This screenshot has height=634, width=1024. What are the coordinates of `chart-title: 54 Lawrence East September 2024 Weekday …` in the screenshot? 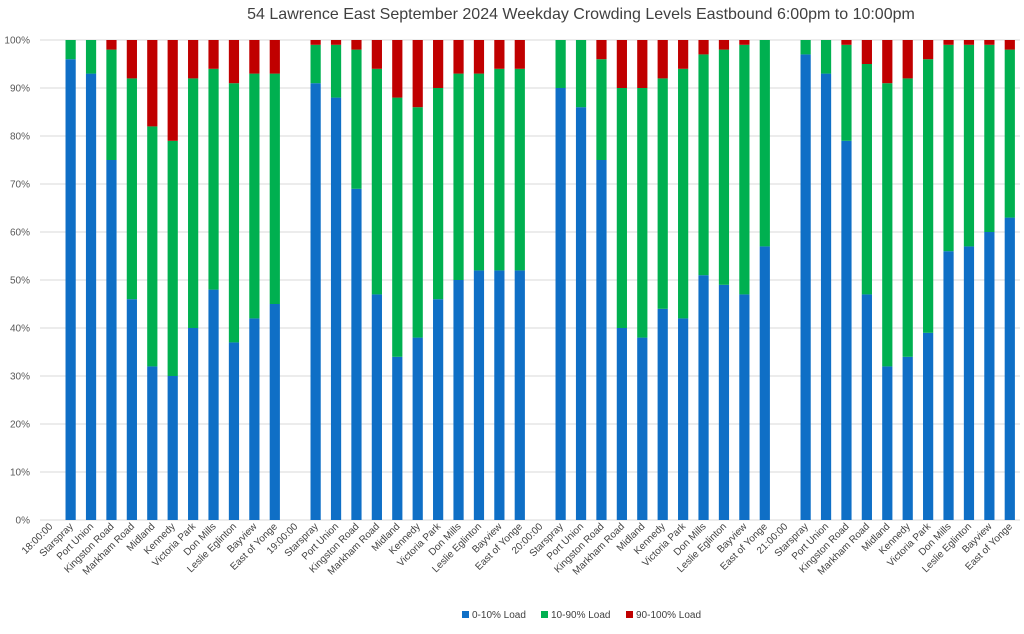 It's located at (581, 14).